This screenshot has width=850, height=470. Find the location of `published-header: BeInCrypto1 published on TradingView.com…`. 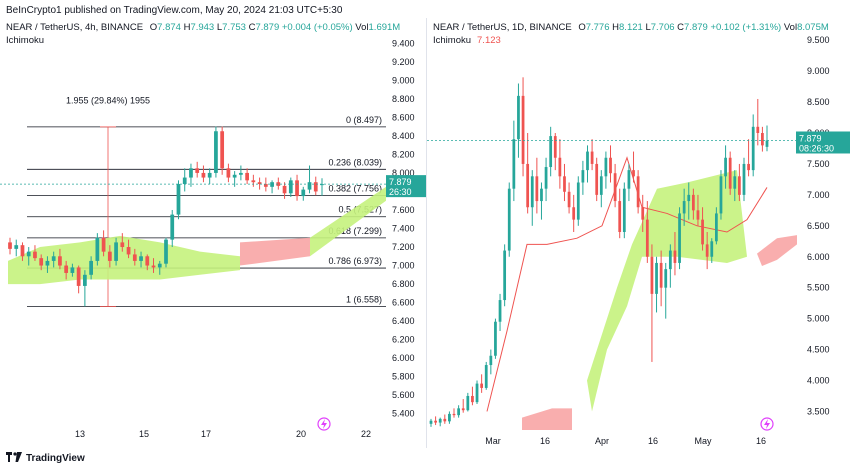

published-header: BeInCrypto1 published on TradingView.com… is located at coordinates (174, 10).